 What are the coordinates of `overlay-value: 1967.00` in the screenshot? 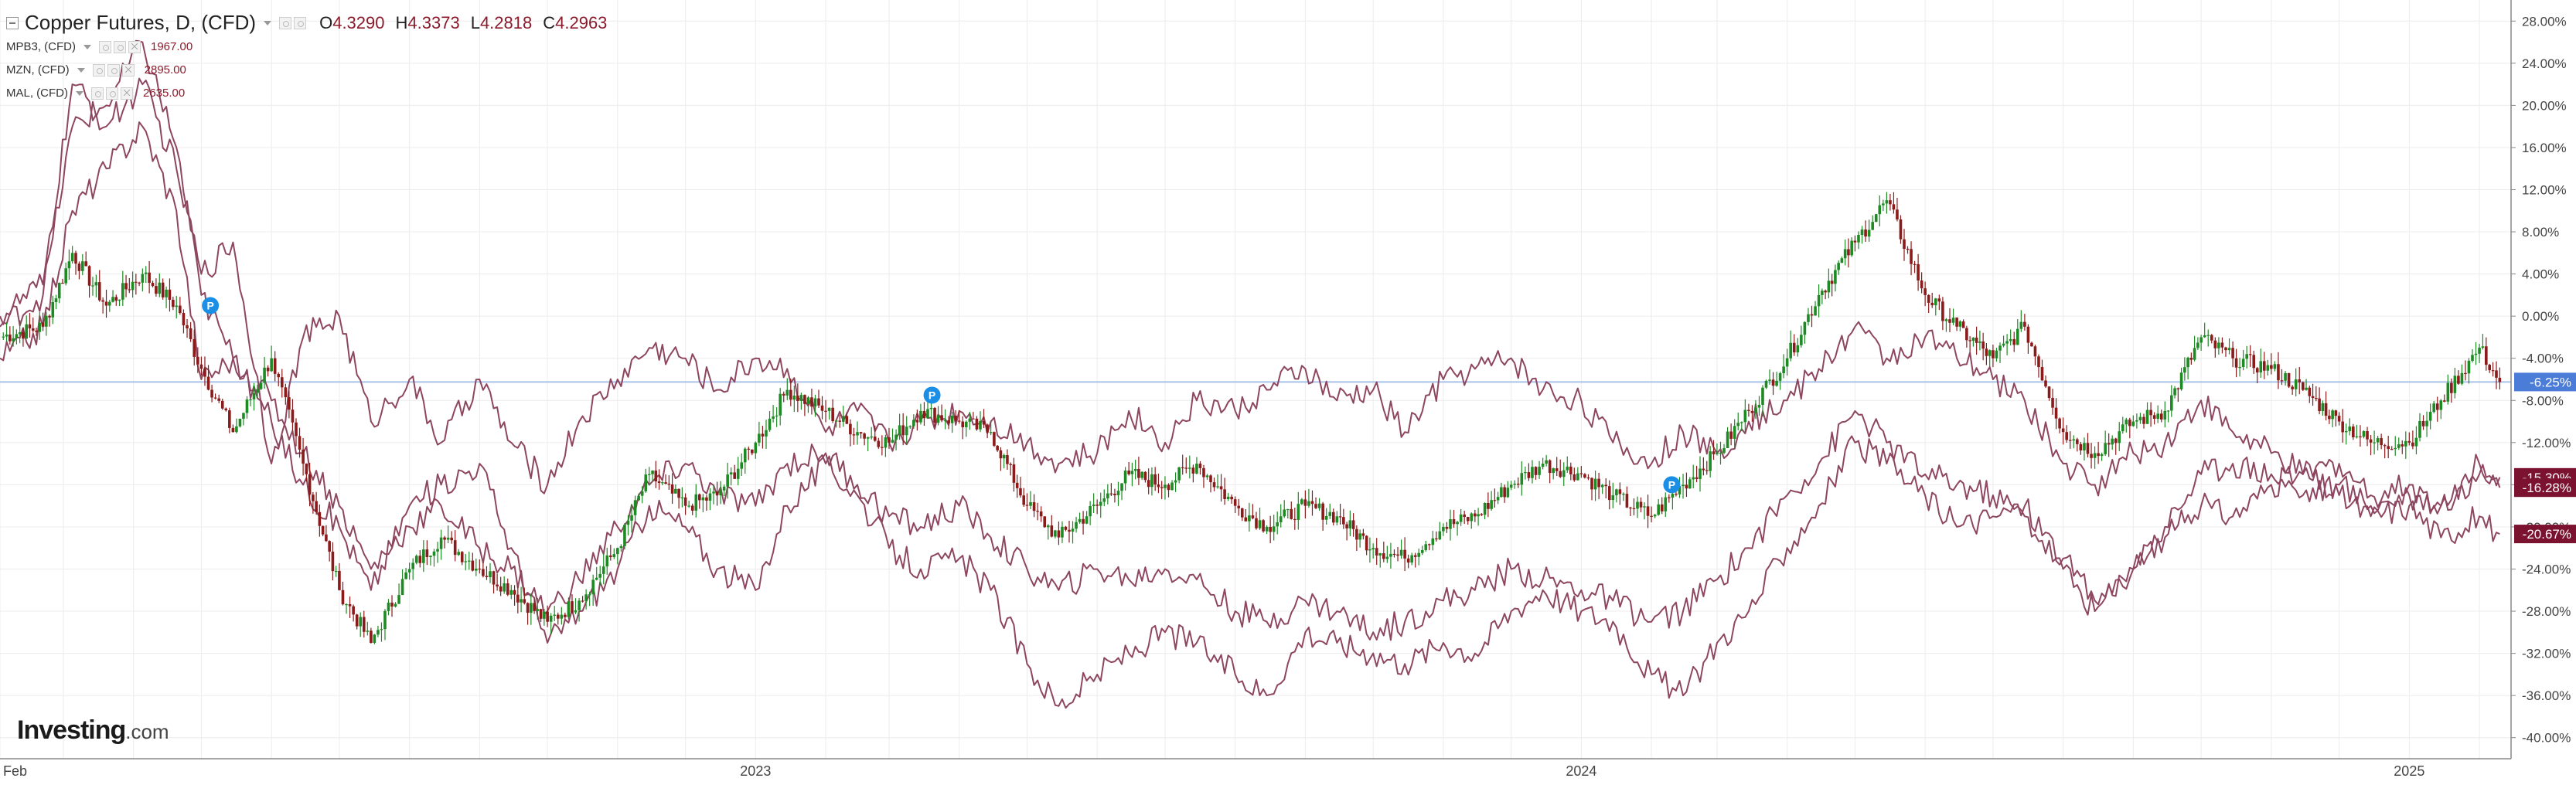 It's located at (172, 46).